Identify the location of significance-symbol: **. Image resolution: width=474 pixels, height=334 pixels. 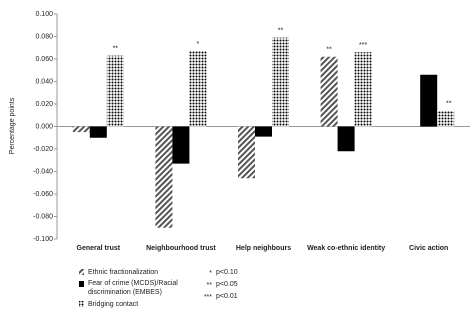
(210, 285).